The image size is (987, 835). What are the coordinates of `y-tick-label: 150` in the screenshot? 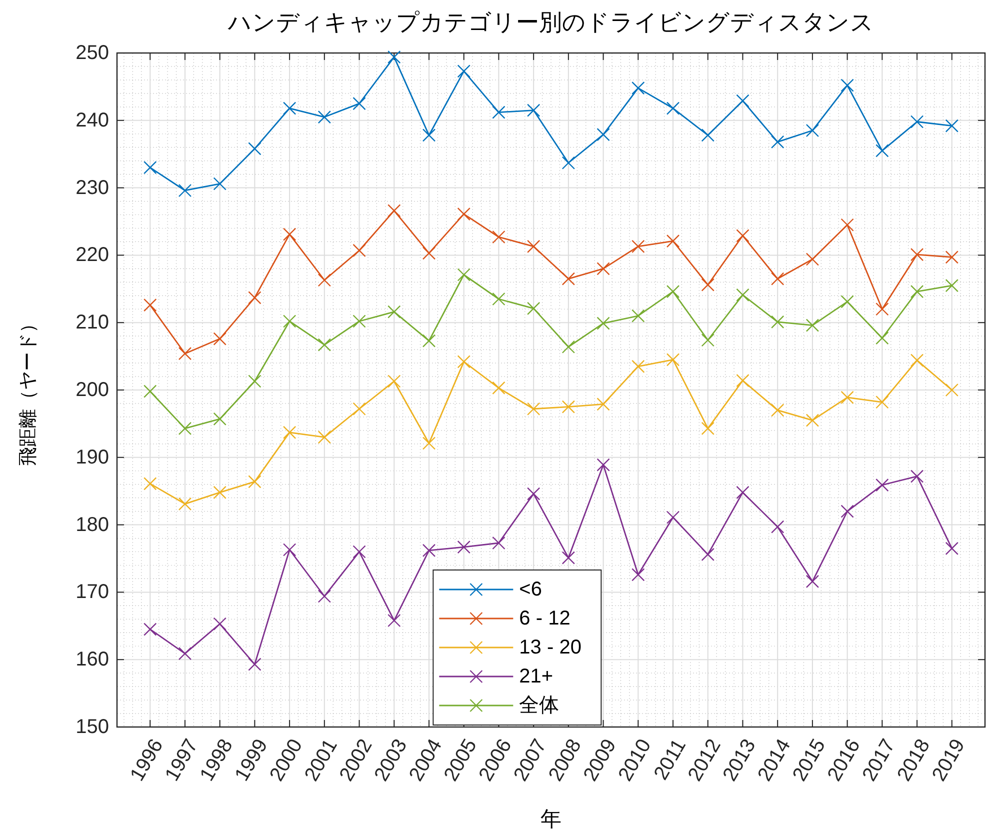 It's located at (92, 727).